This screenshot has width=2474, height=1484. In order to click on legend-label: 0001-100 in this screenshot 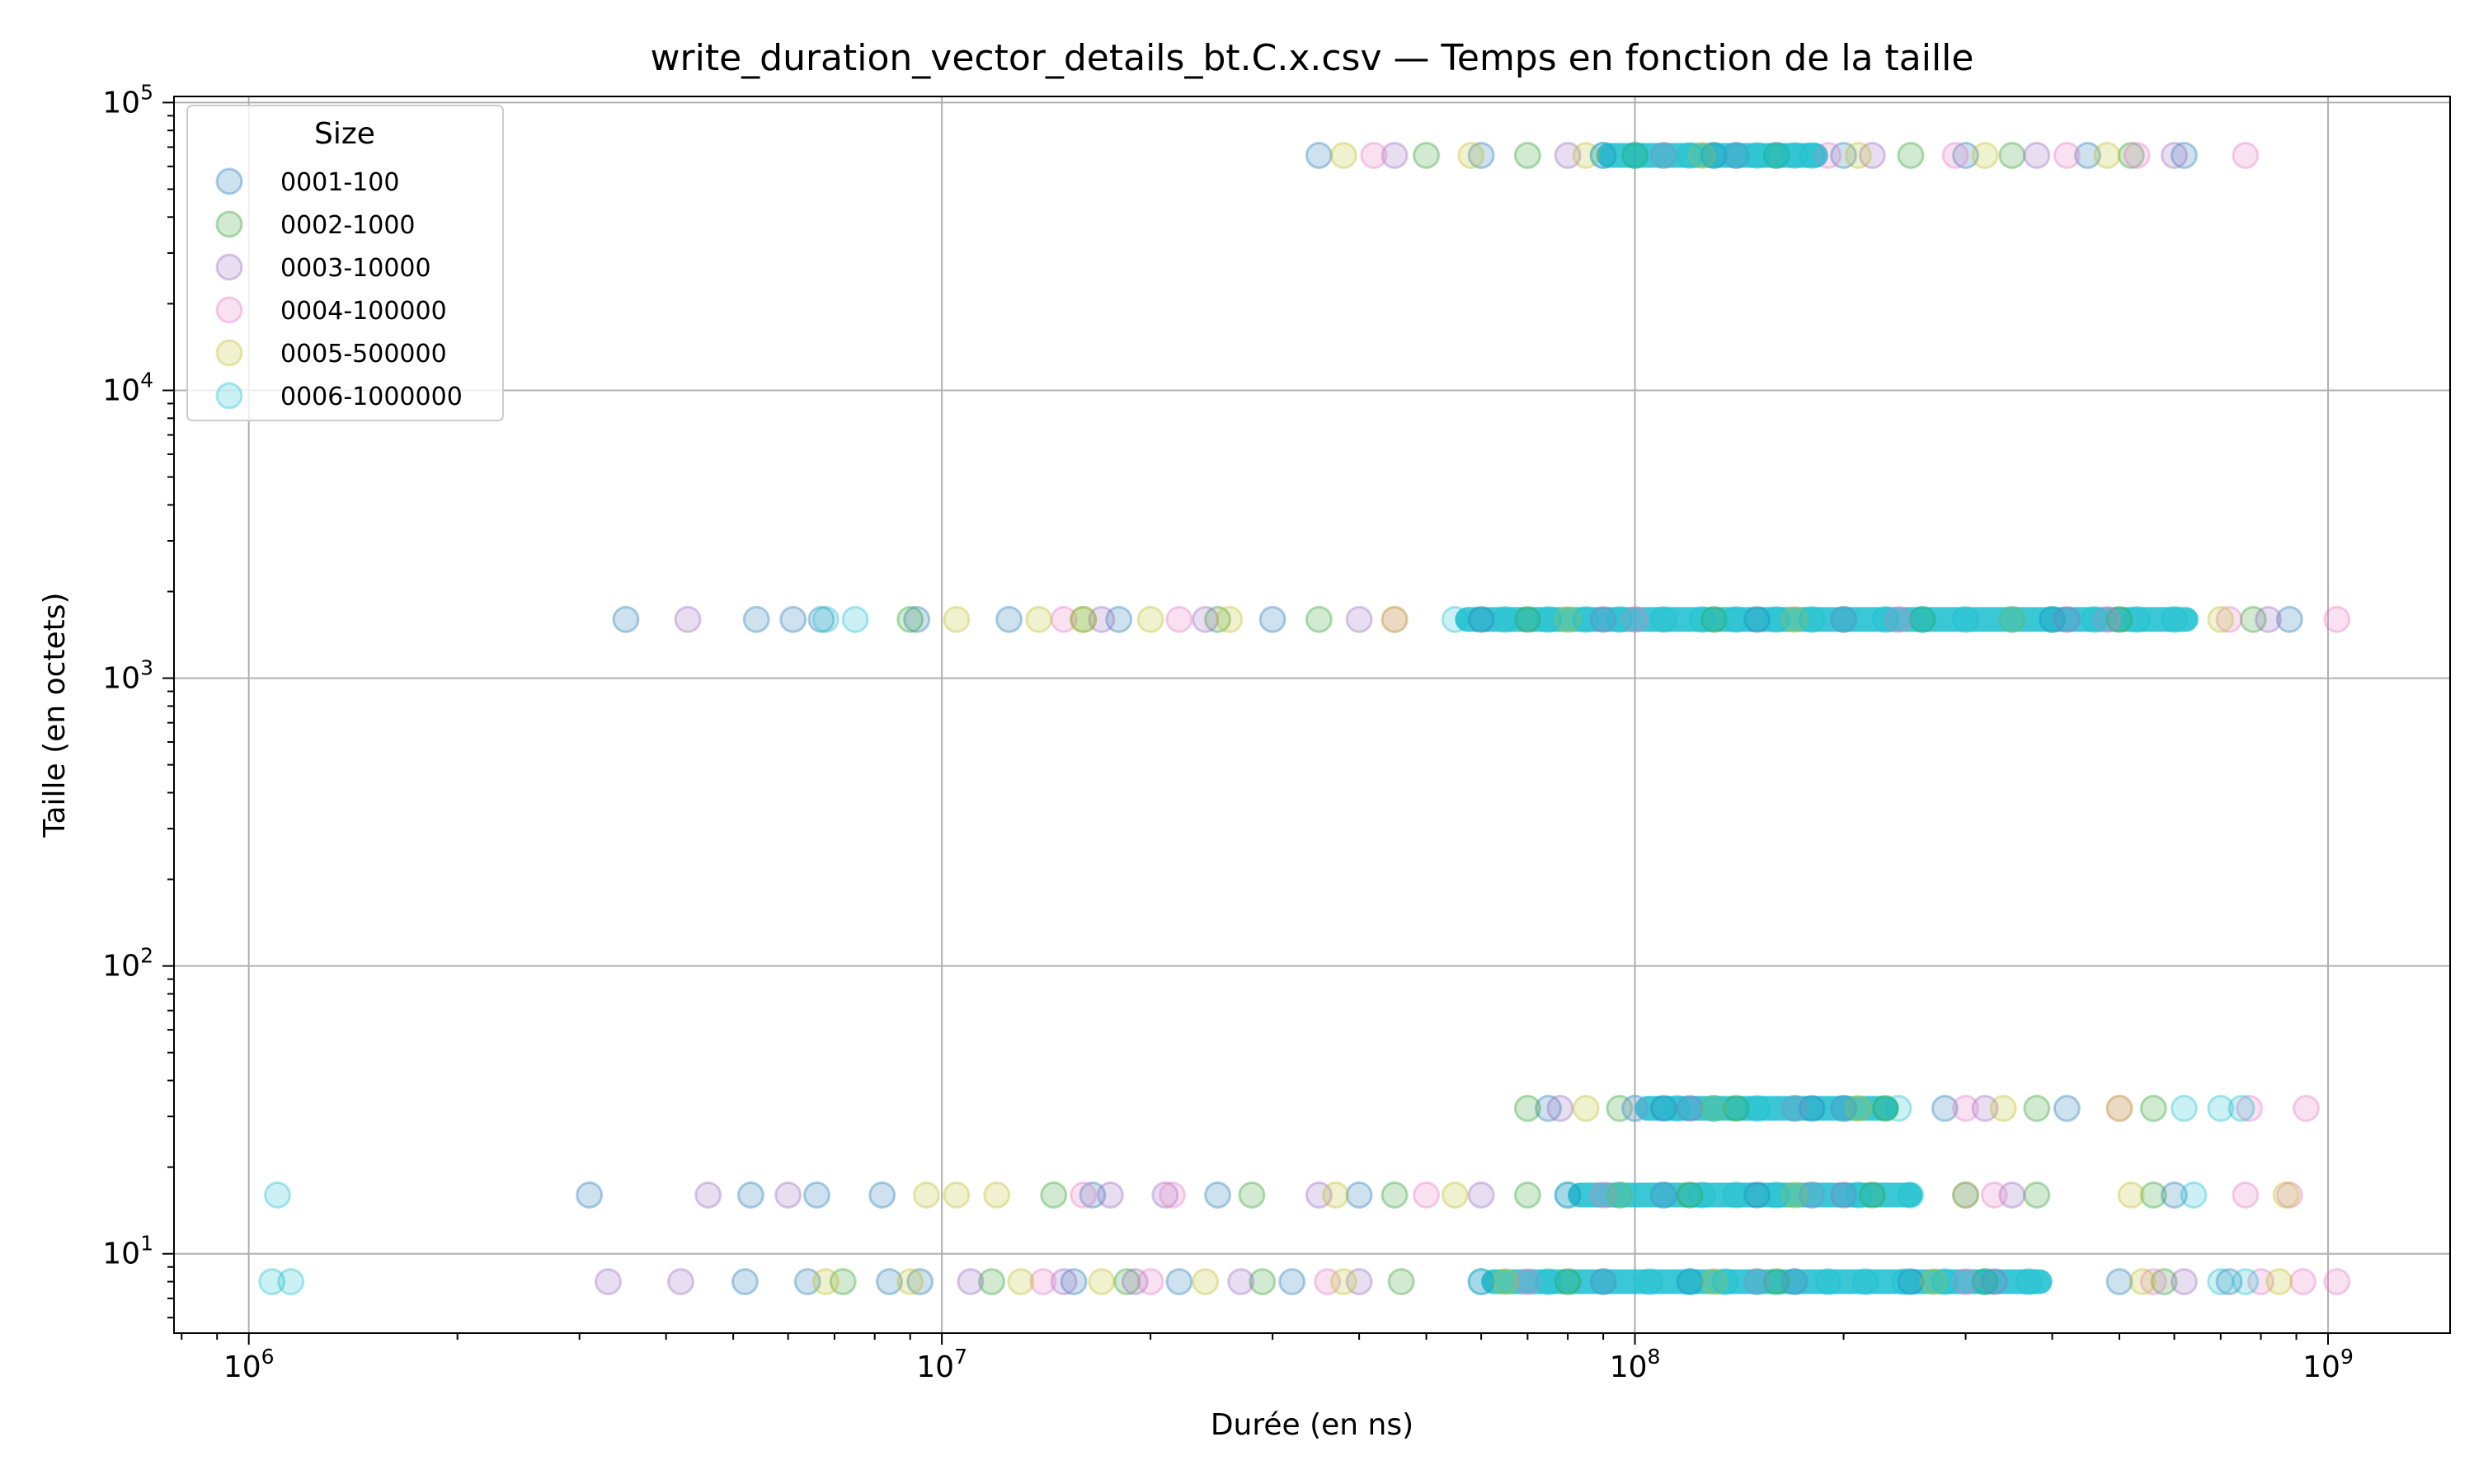, I will do `click(339, 182)`.